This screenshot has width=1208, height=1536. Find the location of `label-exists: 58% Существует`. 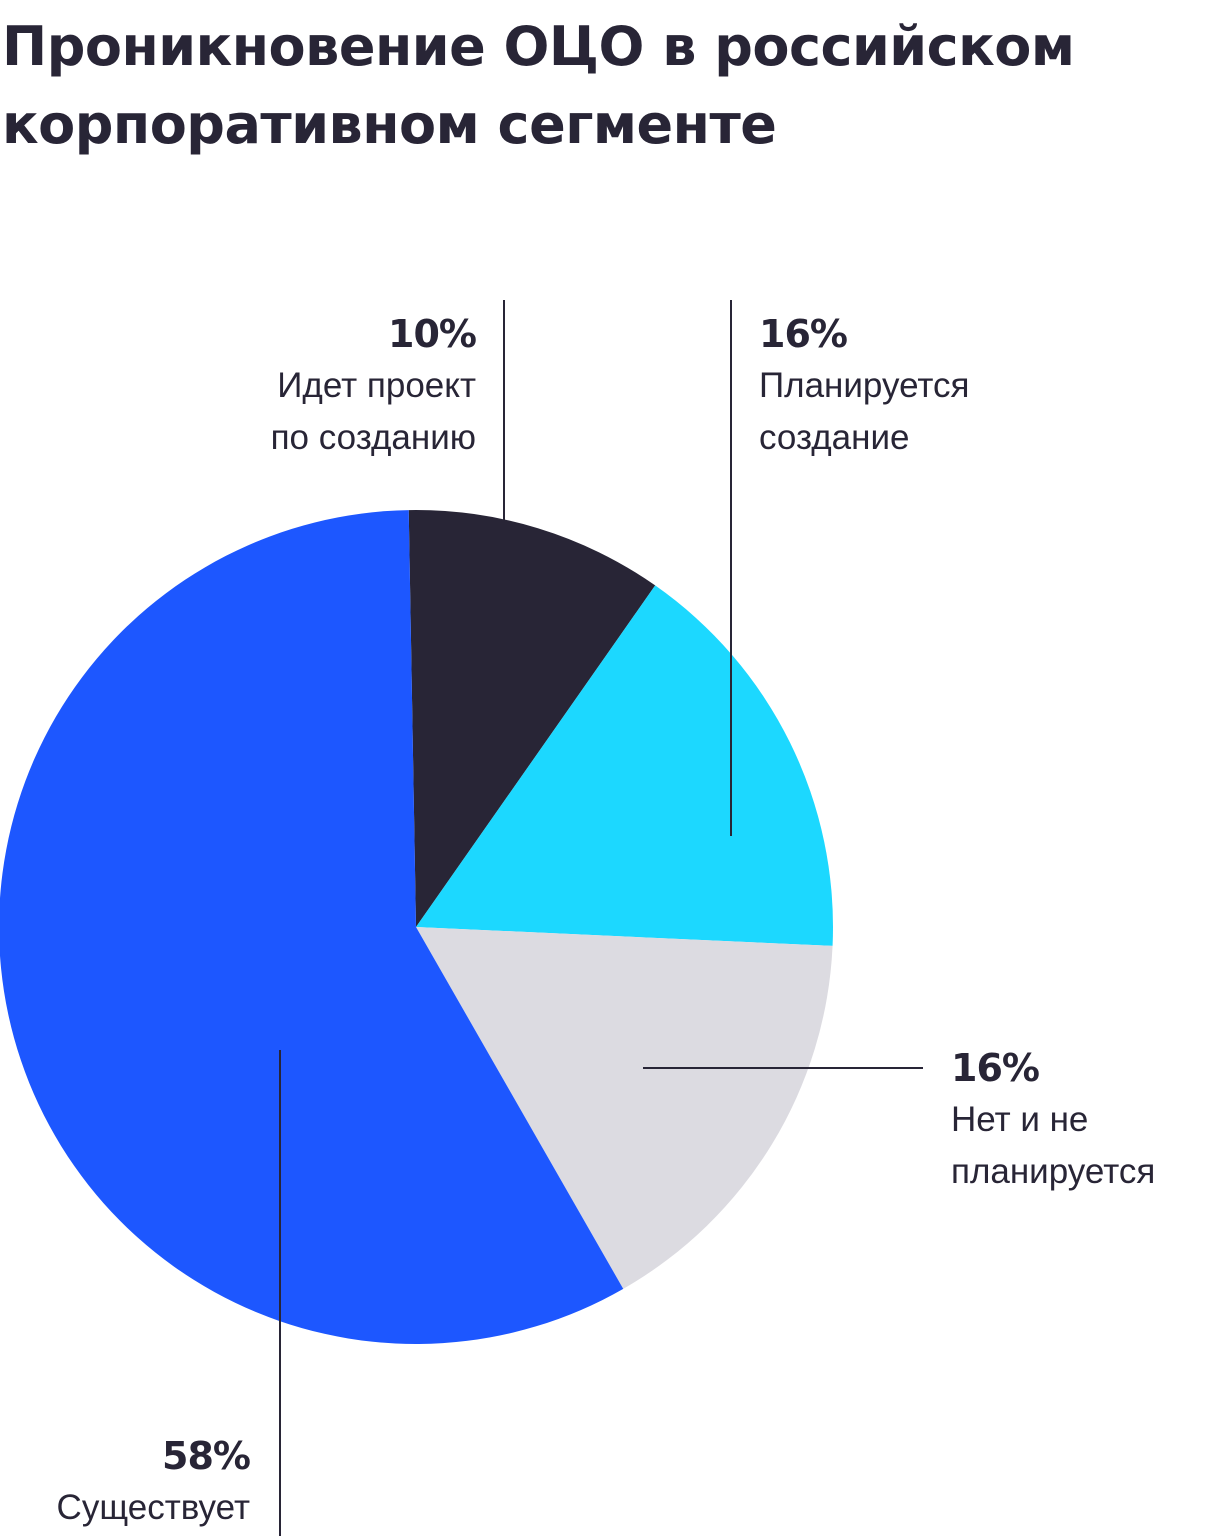

label-exists: 58% Существует is located at coordinates (125, 1482).